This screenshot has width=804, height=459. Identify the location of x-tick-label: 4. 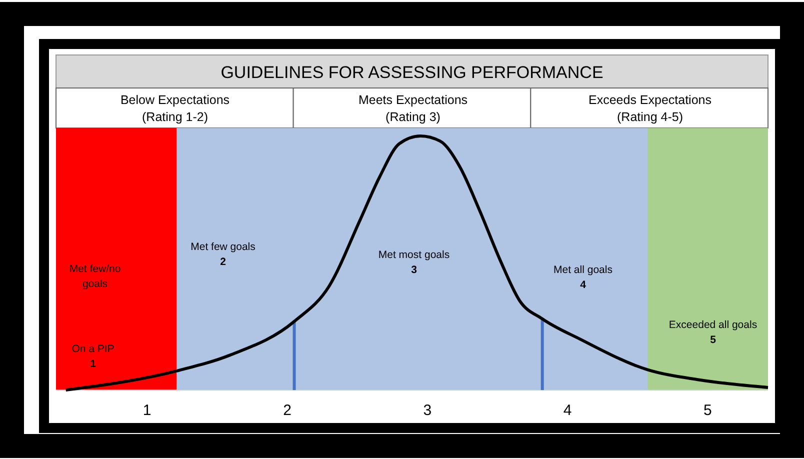
(567, 410).